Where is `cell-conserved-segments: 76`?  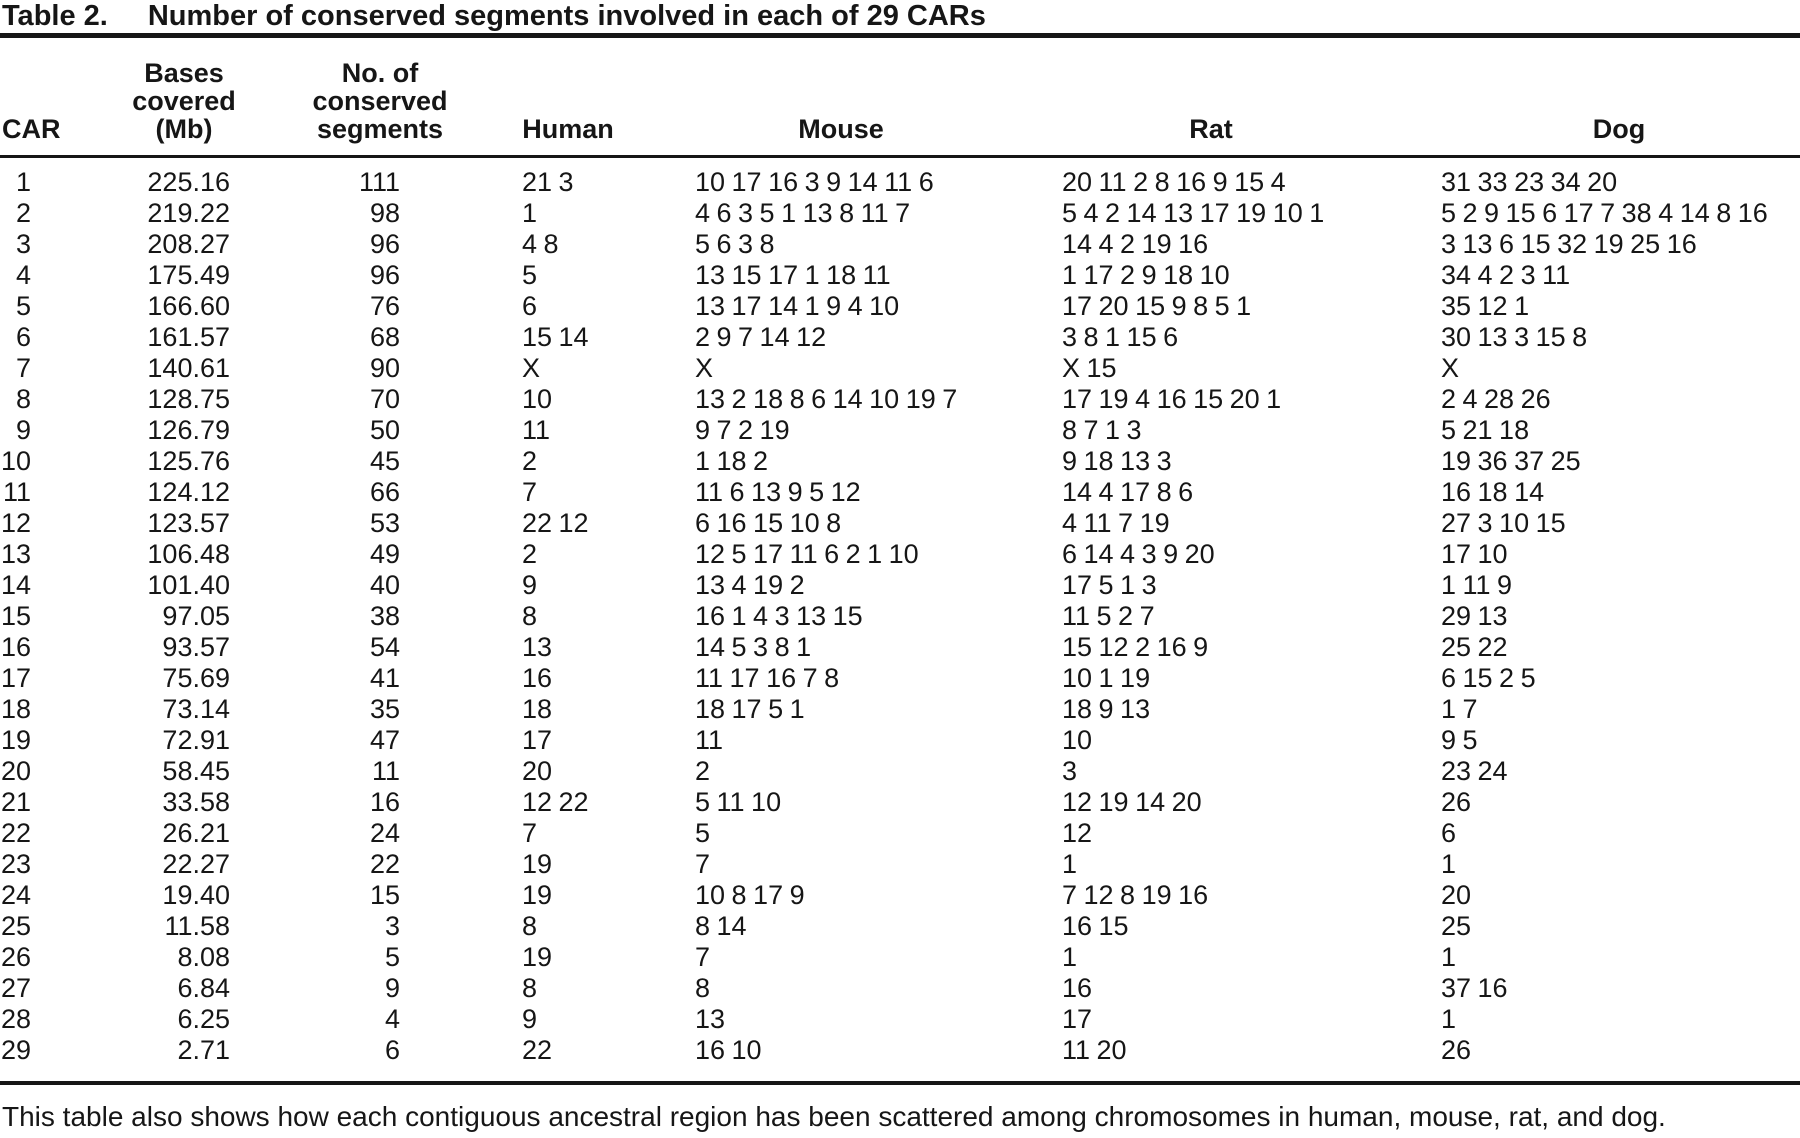
cell-conserved-segments: 76 is located at coordinates (384, 306).